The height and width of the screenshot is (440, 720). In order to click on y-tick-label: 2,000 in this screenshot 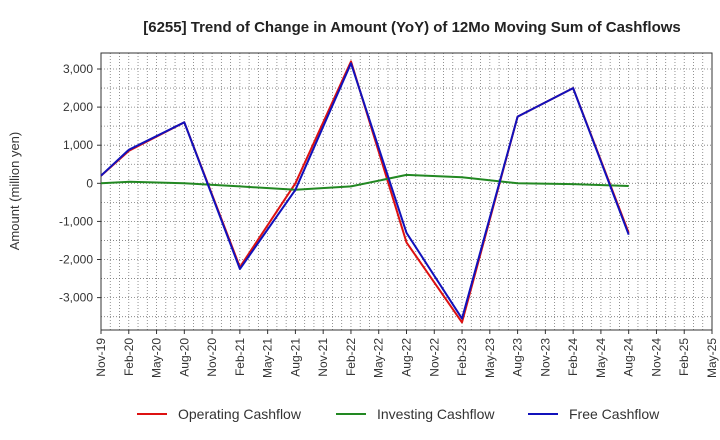, I will do `click(78, 107)`.